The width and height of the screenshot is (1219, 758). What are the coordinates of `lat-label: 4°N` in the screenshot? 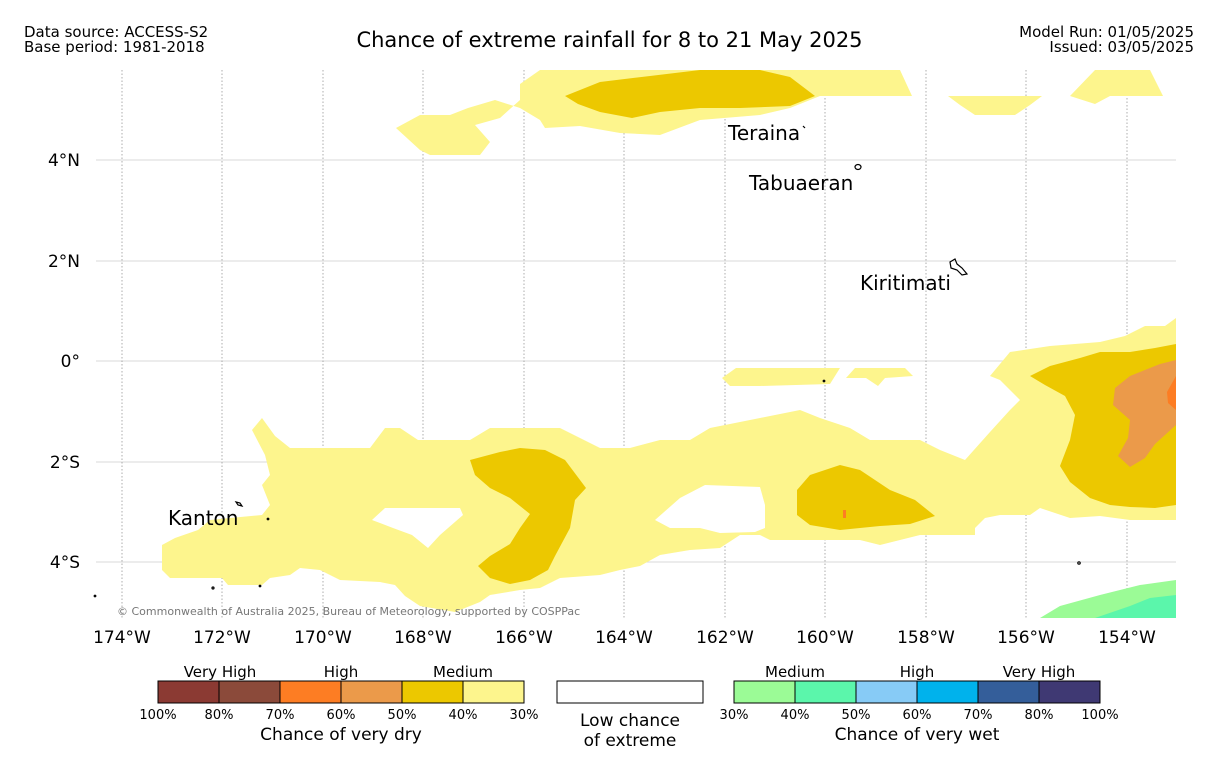 It's located at (64, 161).